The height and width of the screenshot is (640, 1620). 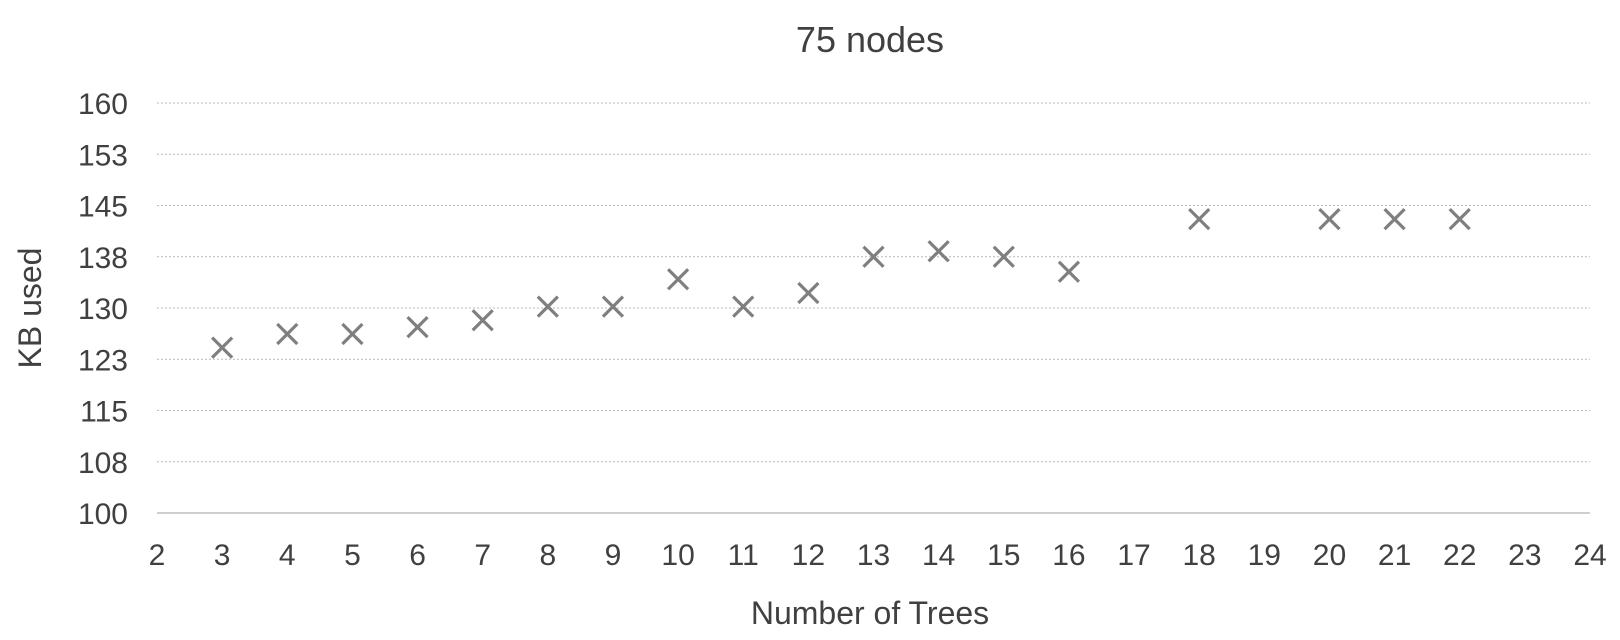 I want to click on y-tick-label: 115, so click(x=104, y=412).